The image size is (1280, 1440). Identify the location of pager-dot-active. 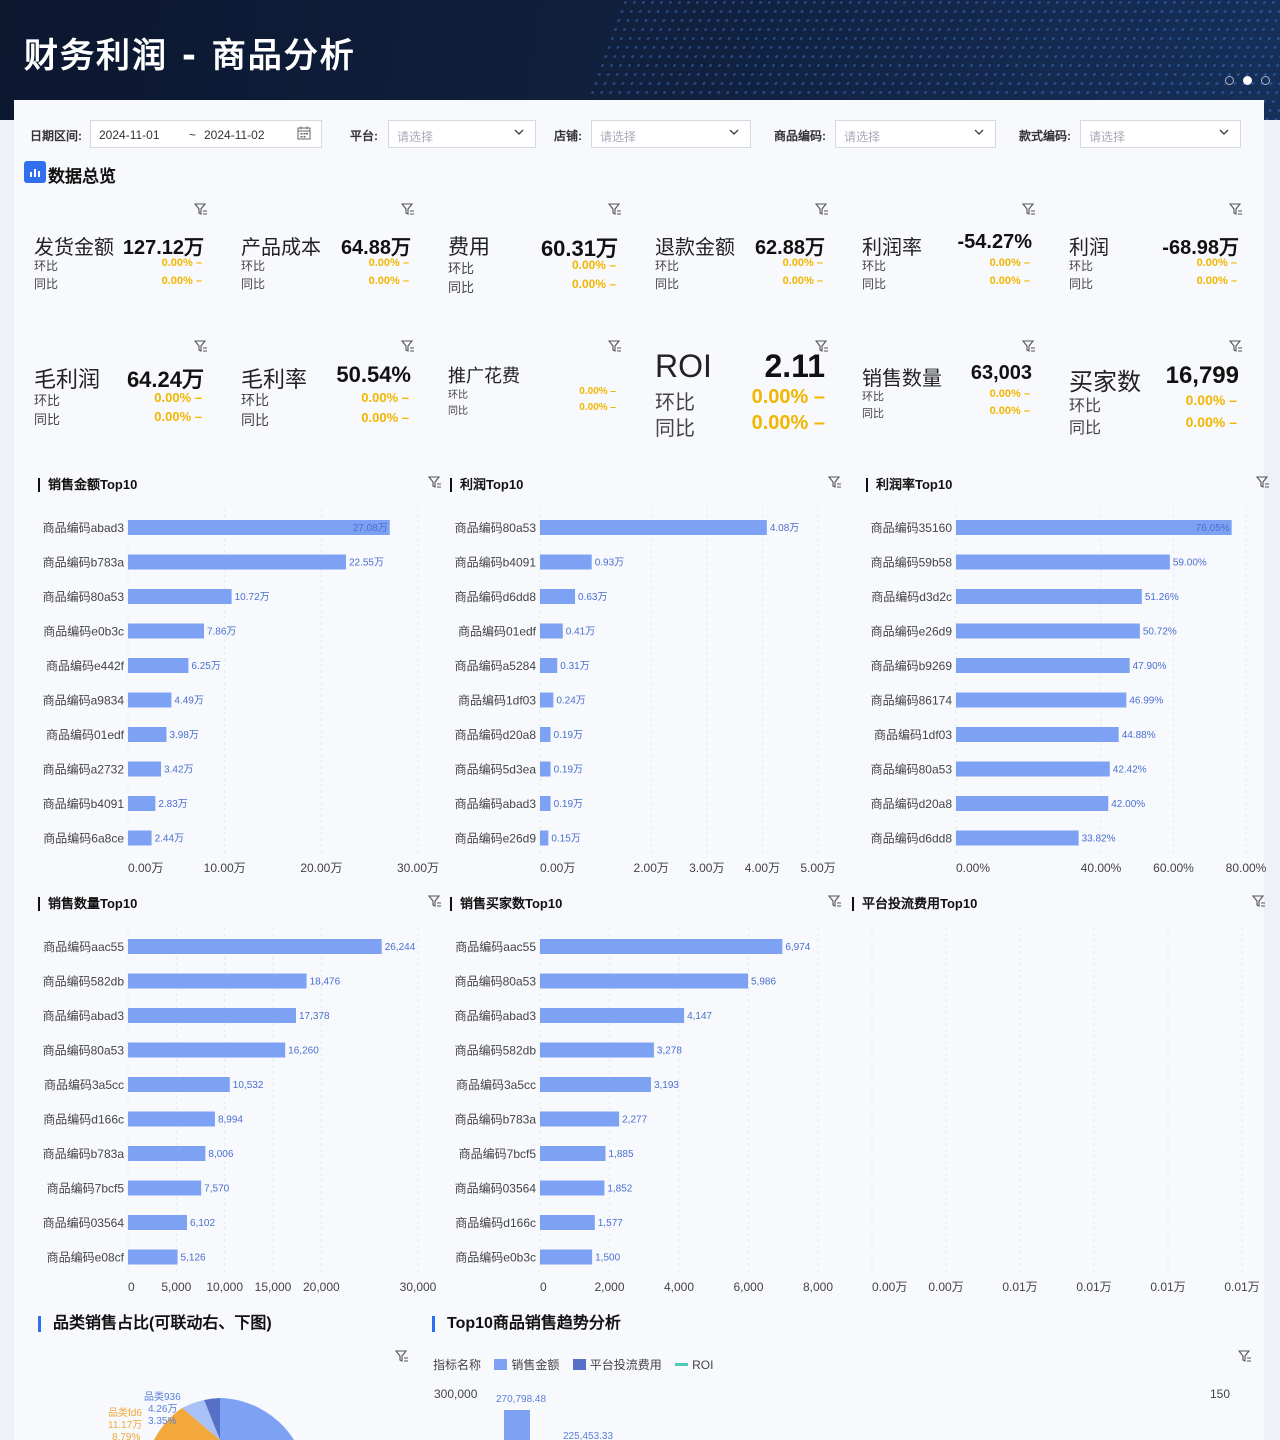
(1247, 80).